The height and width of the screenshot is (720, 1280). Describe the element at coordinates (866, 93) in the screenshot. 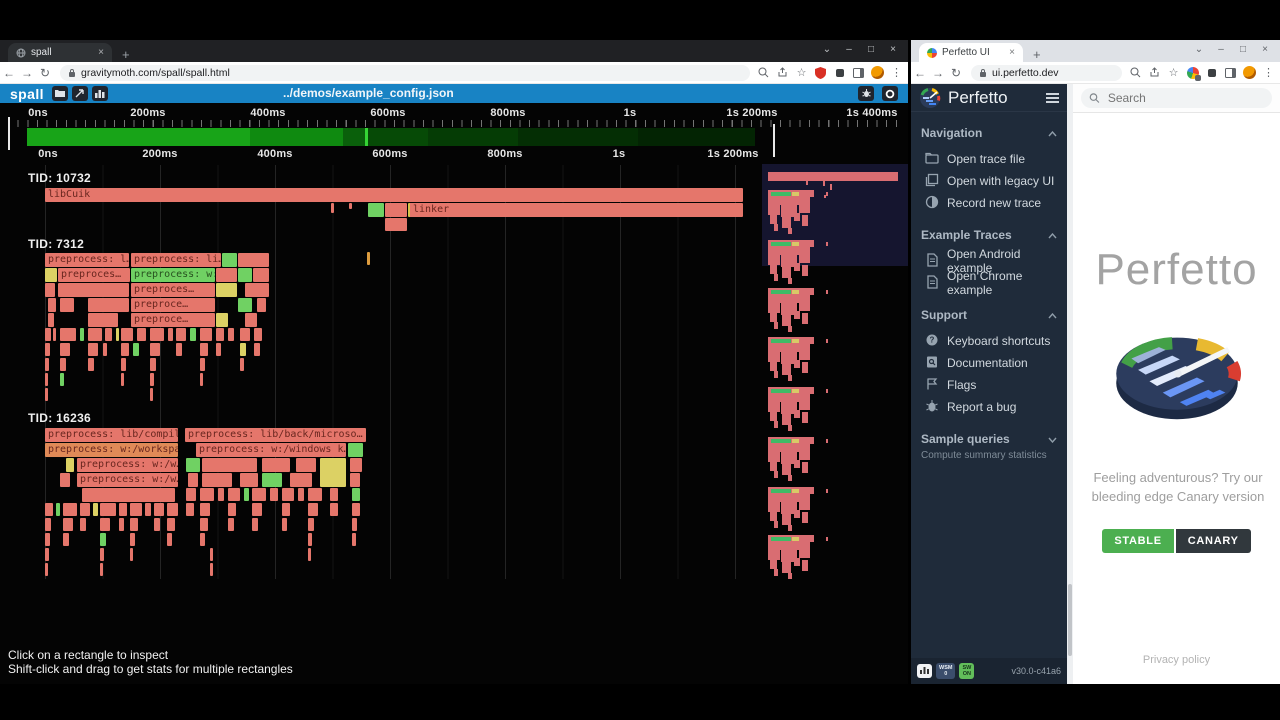

I see `bug-report-button` at that location.